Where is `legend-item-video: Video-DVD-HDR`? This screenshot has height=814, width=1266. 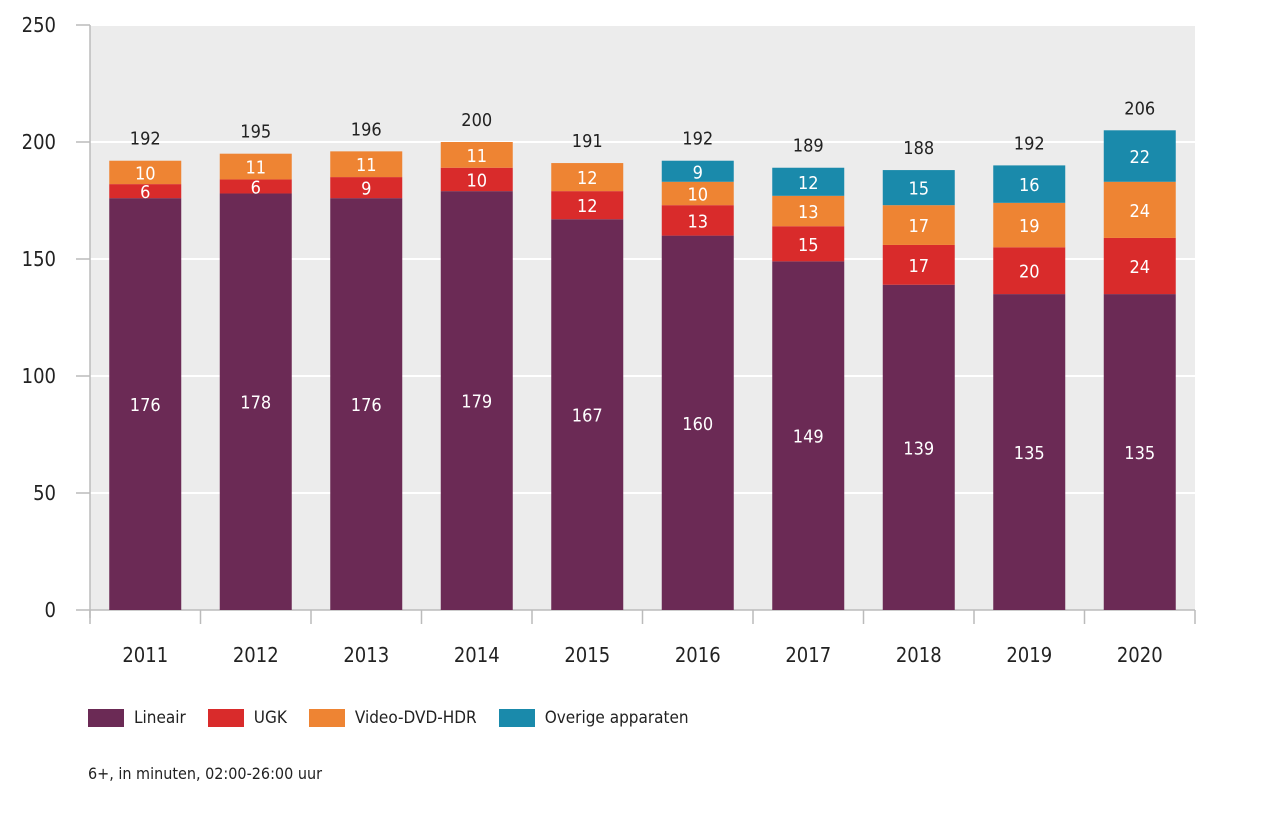 legend-item-video: Video-DVD-HDR is located at coordinates (392, 718).